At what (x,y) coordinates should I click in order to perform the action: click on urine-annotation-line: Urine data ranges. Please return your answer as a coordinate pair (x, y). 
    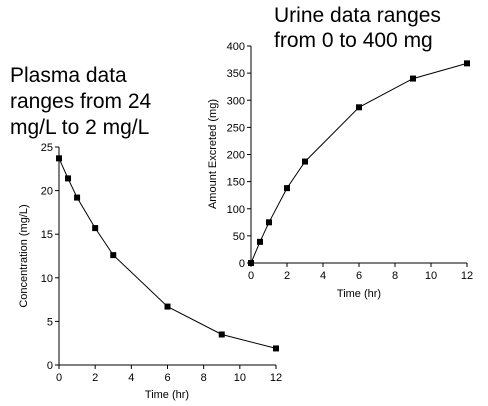
    Looking at the image, I should click on (357, 15).